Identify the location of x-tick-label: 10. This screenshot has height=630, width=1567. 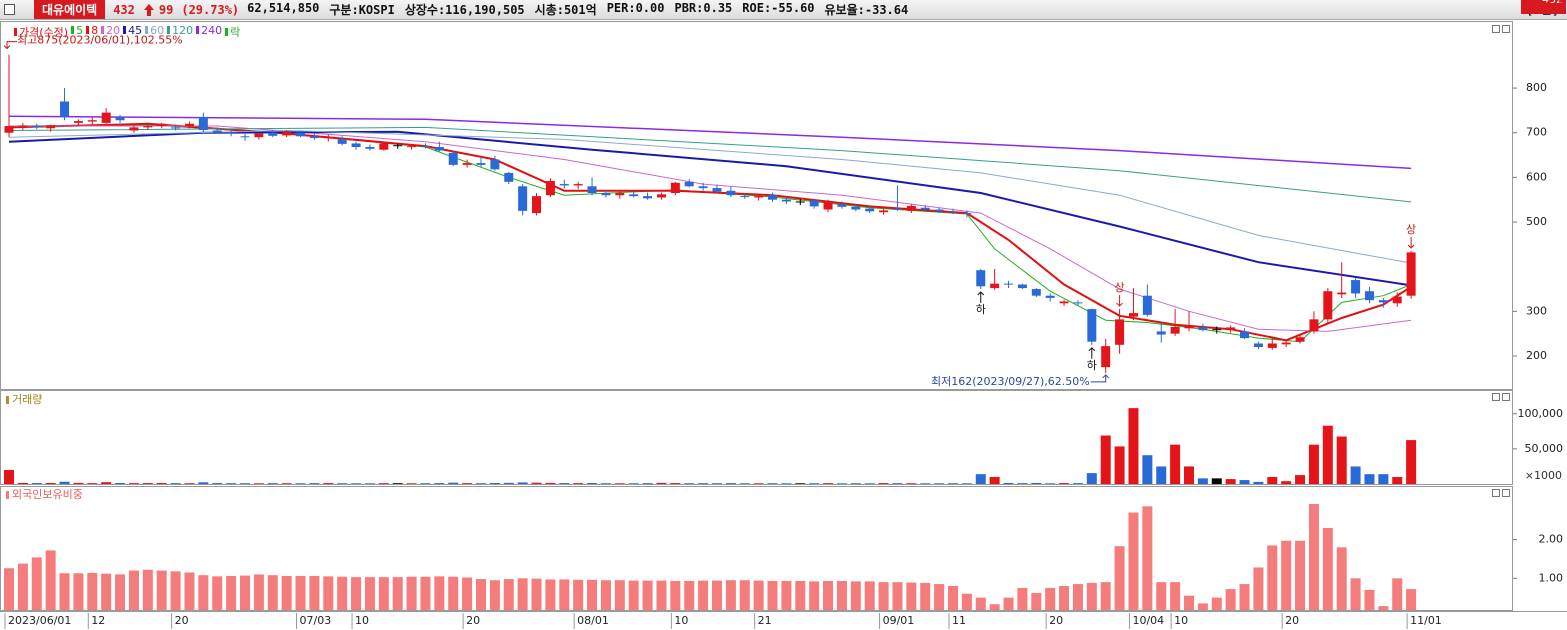
(362, 620).